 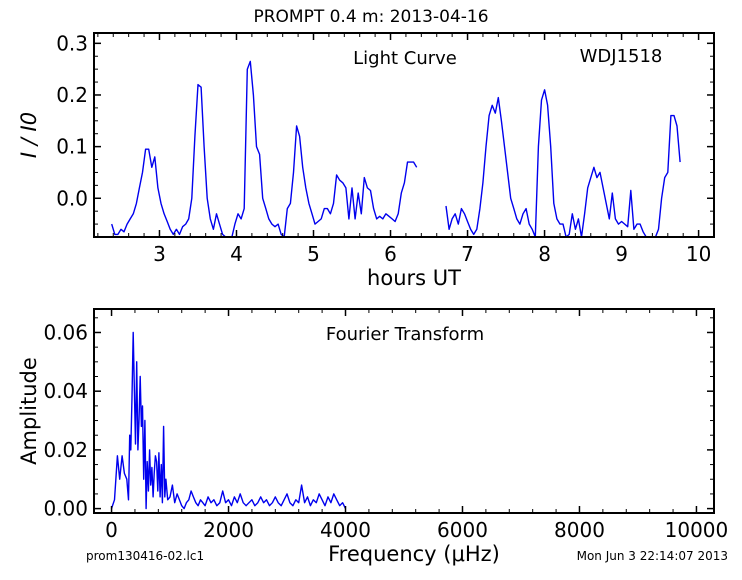 What do you see at coordinates (72, 147) in the screenshot?
I see `y-tick-label-1: 0.1` at bounding box center [72, 147].